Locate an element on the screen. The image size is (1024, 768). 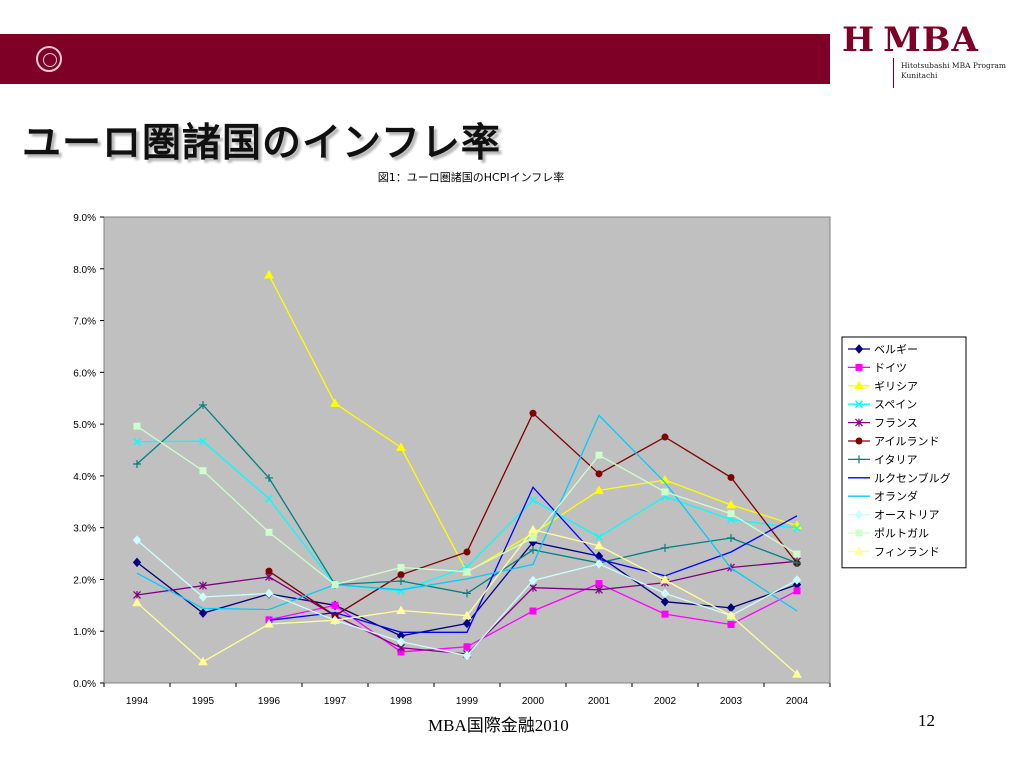
legend-label: アイルランド is located at coordinates (906, 441).